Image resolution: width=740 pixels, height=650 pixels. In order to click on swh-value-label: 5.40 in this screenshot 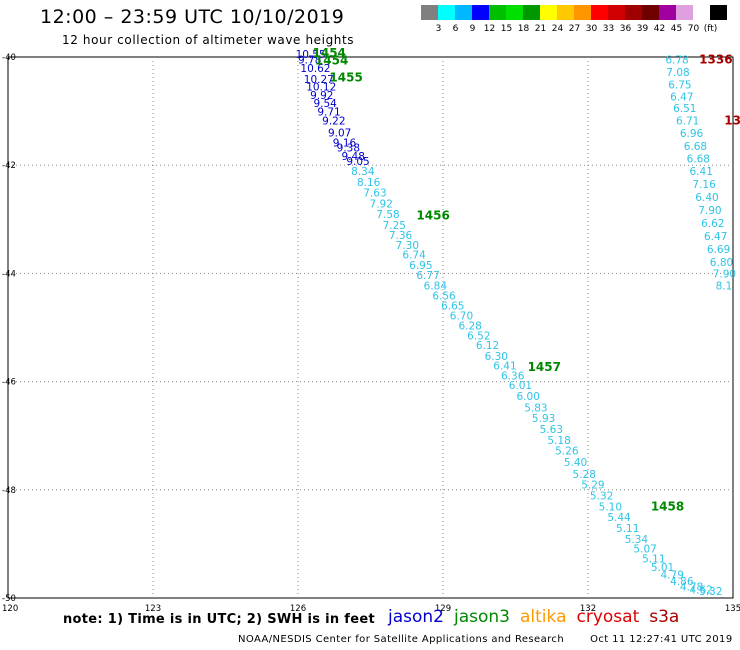, I will do `click(575, 463)`.